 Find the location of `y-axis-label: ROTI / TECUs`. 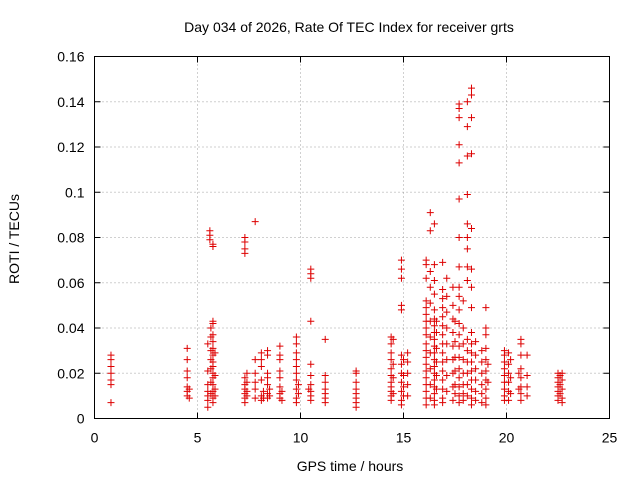

y-axis-label: ROTI / TECUs is located at coordinates (14, 239).